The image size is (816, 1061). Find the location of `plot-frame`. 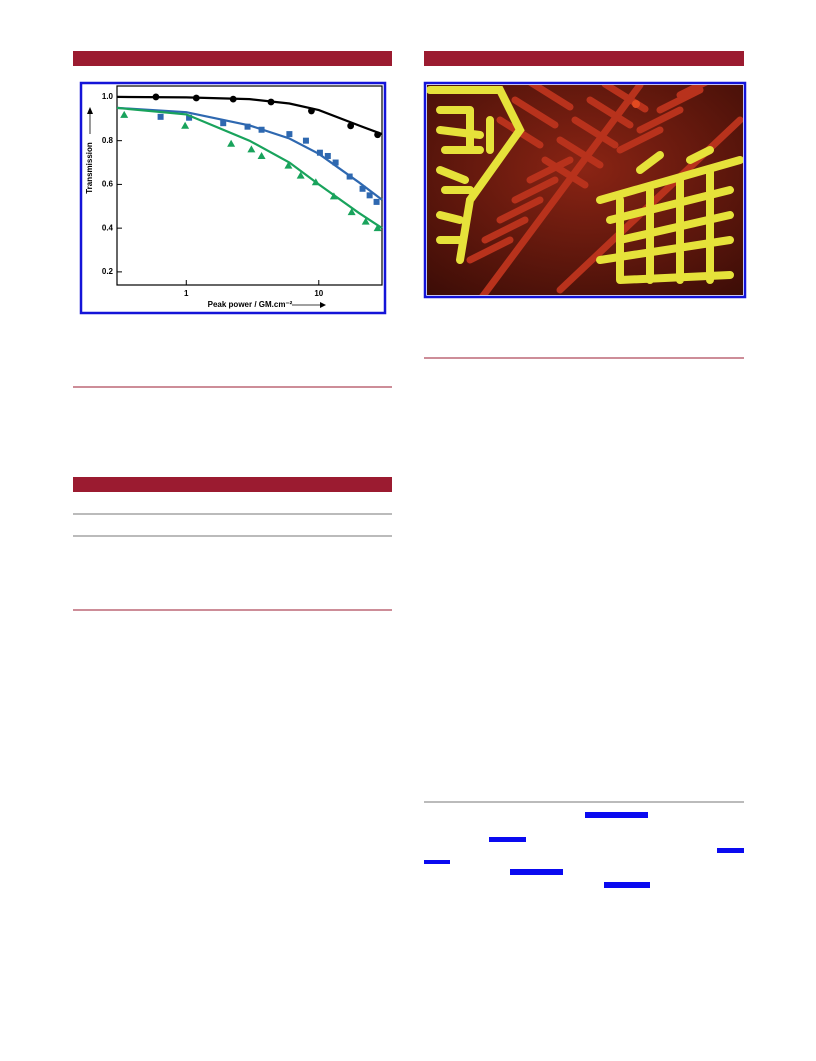

plot-frame is located at coordinates (249, 185).